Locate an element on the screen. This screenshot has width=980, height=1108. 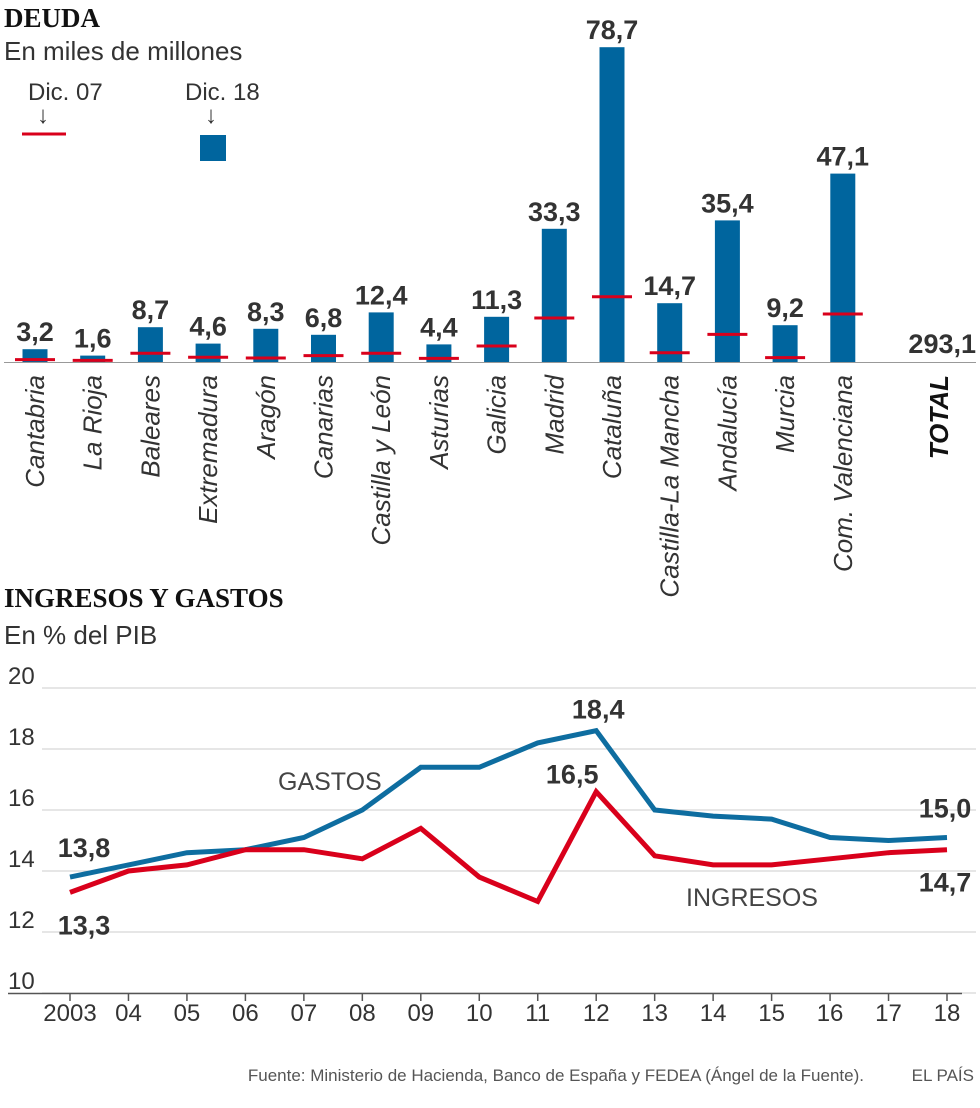
x-tick-08: 08 is located at coordinates (362, 1013).